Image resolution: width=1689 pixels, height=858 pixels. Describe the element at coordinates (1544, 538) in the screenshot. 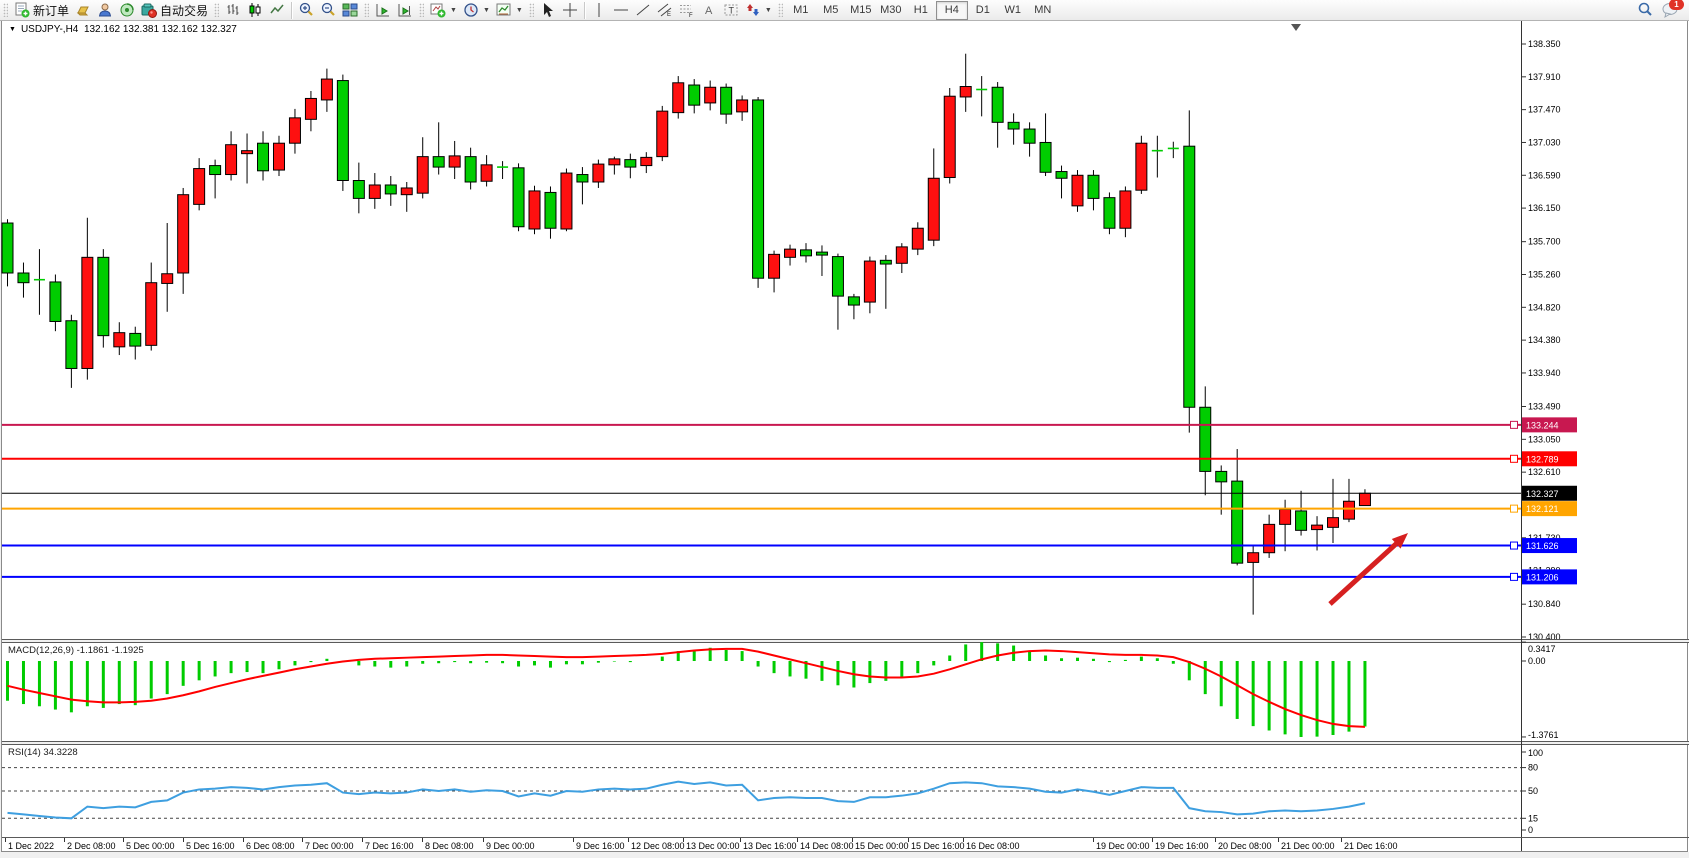

I see `axis-label: 131.730` at that location.